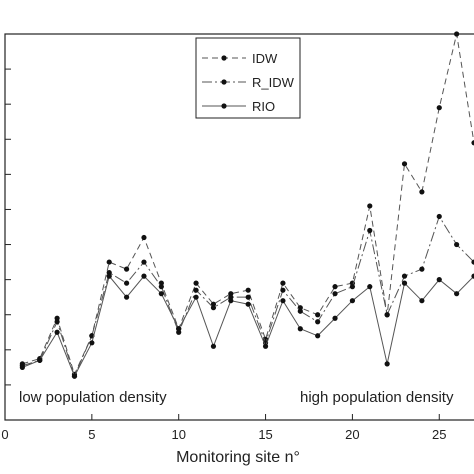  I want to click on legend-entry: IDW, so click(240, 58).